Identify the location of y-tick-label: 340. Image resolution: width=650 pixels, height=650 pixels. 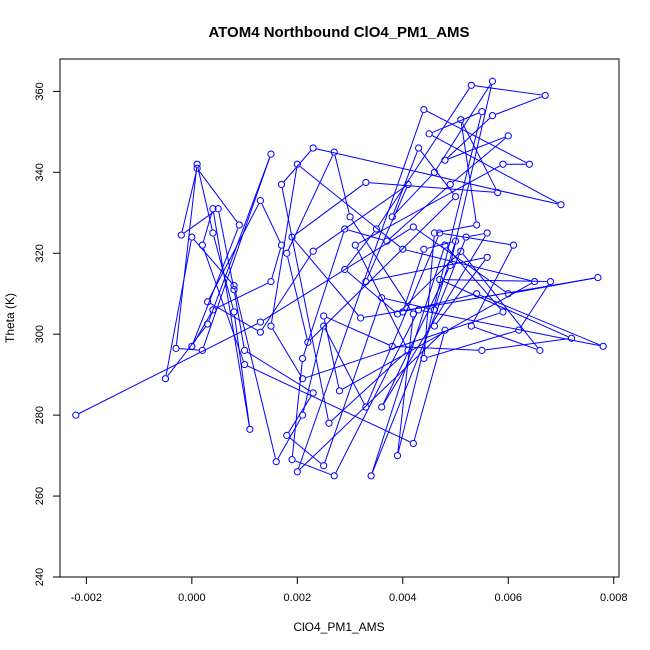
(40, 172).